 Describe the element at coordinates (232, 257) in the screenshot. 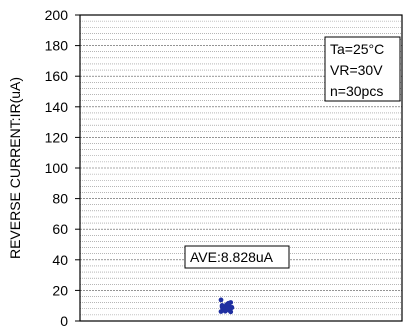

I see `average-label: AVE:8.828uA` at that location.